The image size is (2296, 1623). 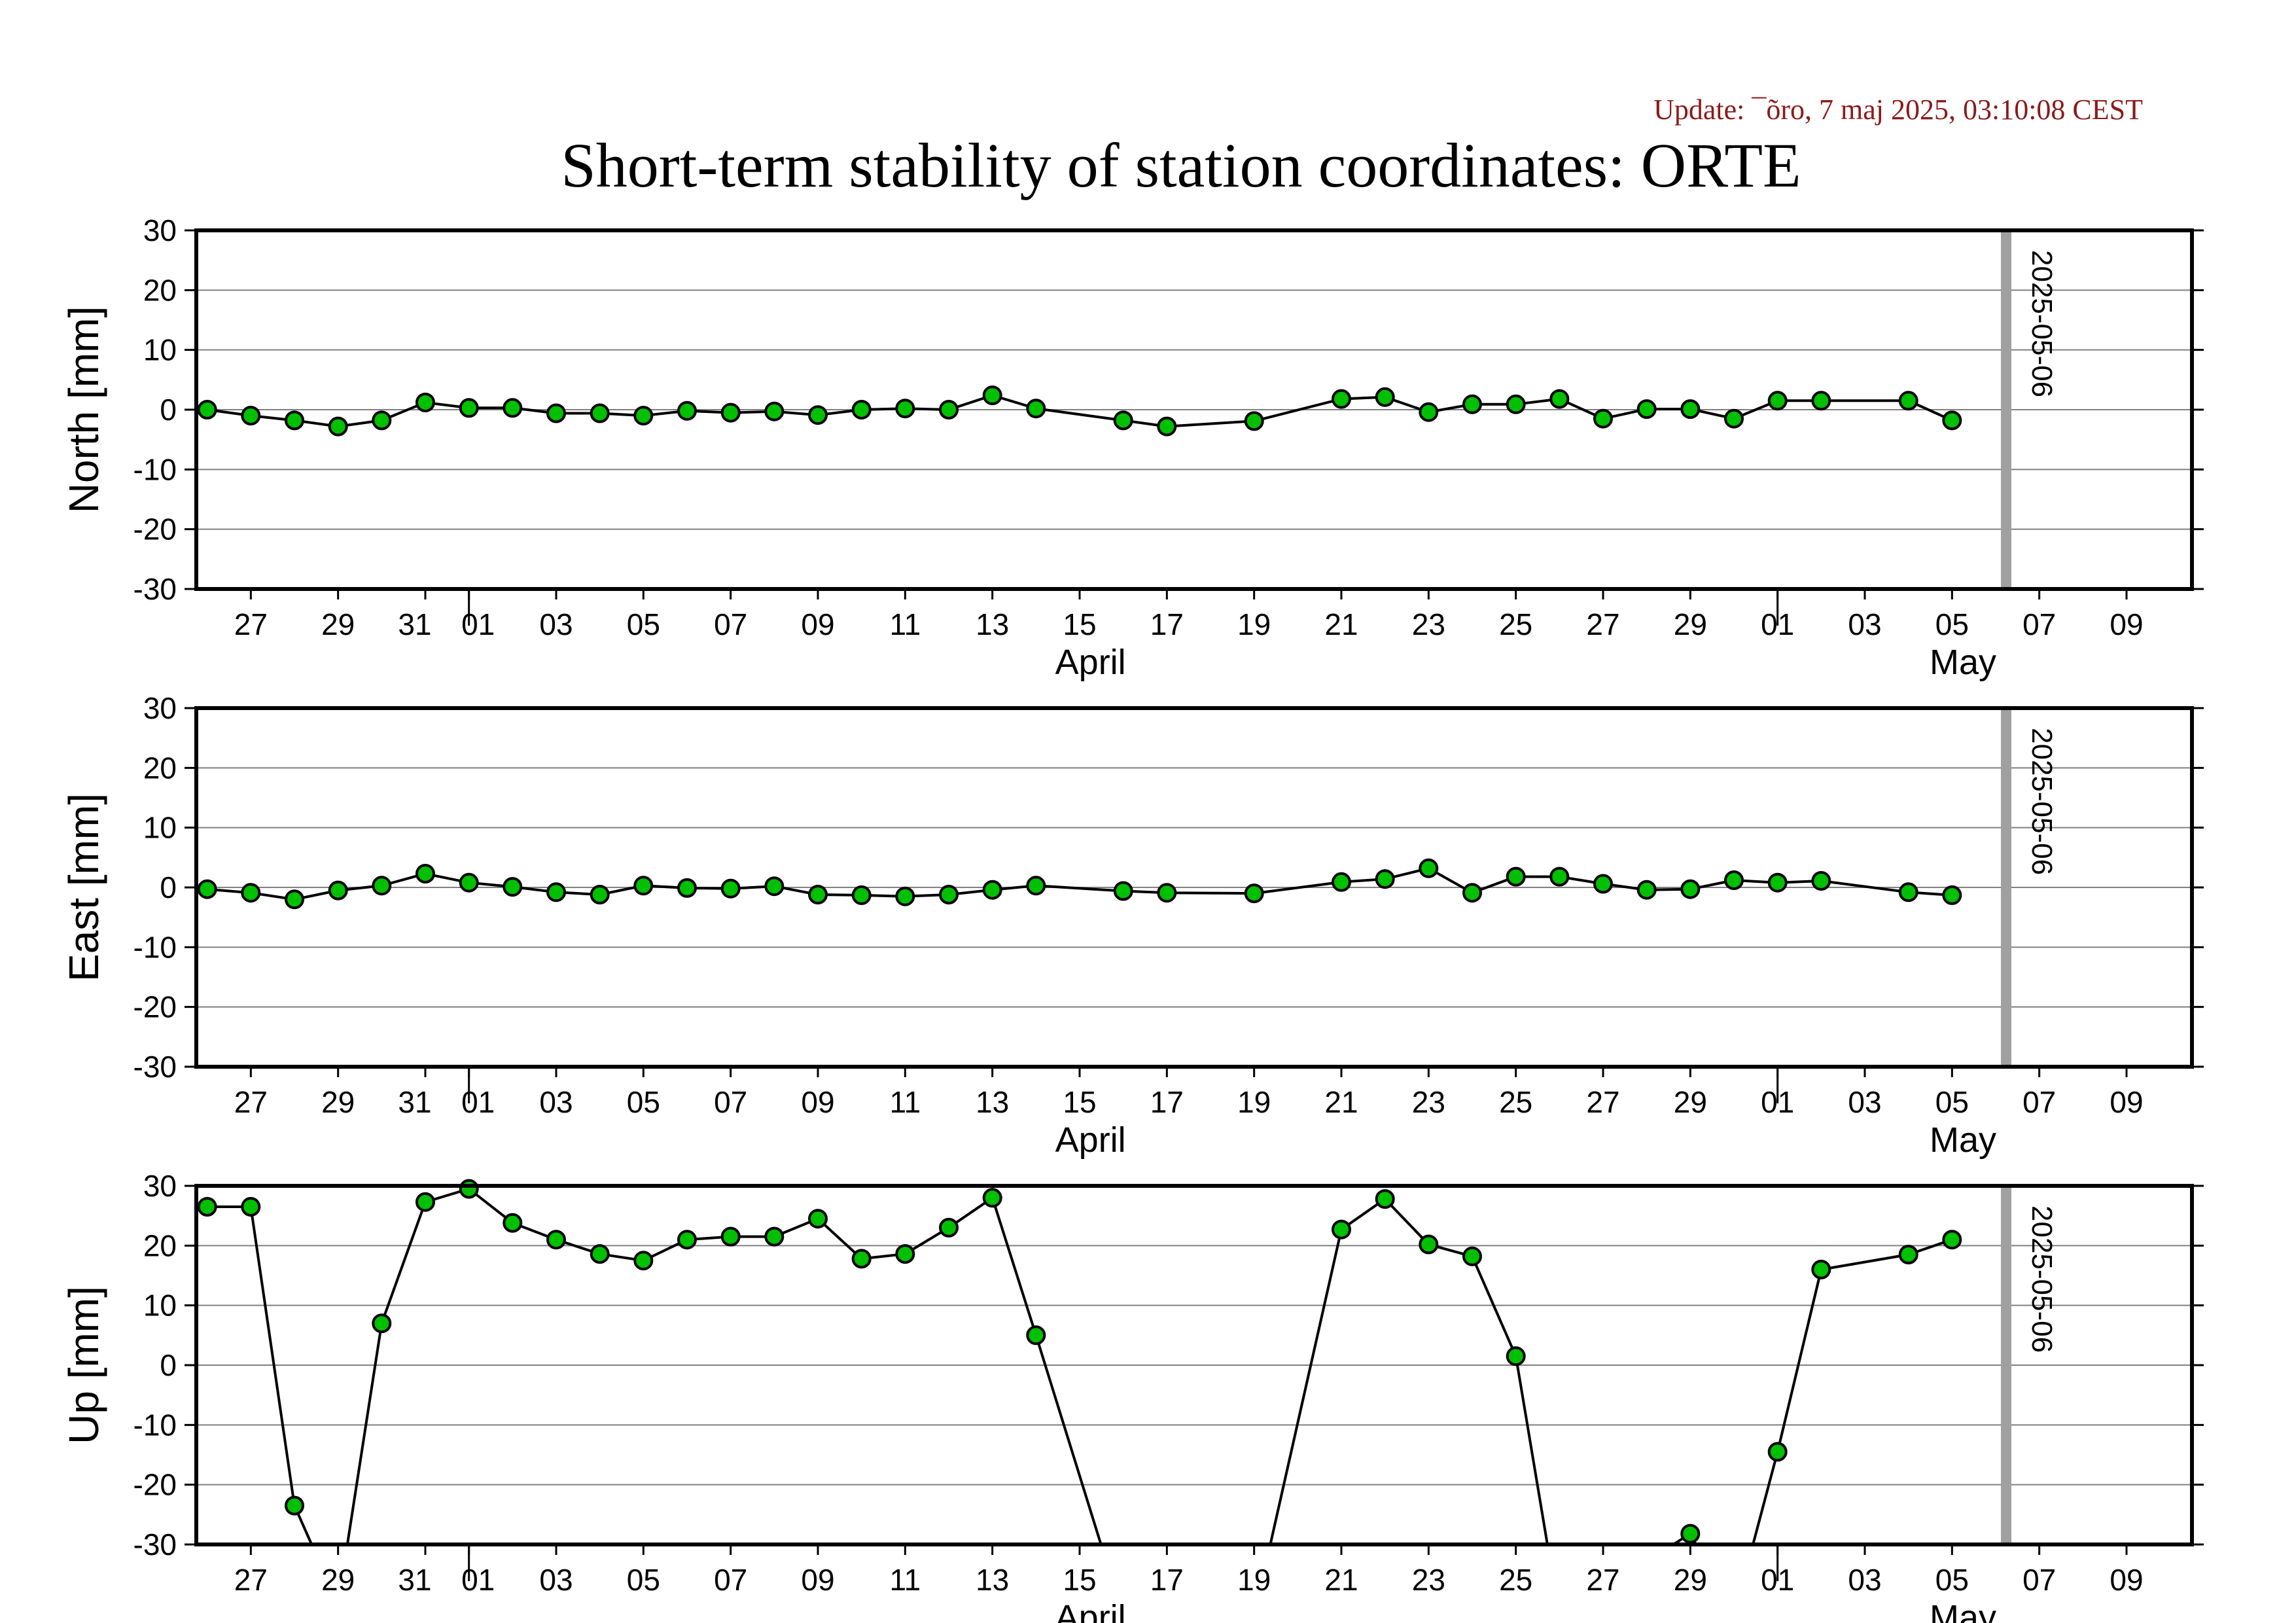 I want to click on x-tick-label: 21, so click(x=1341, y=624).